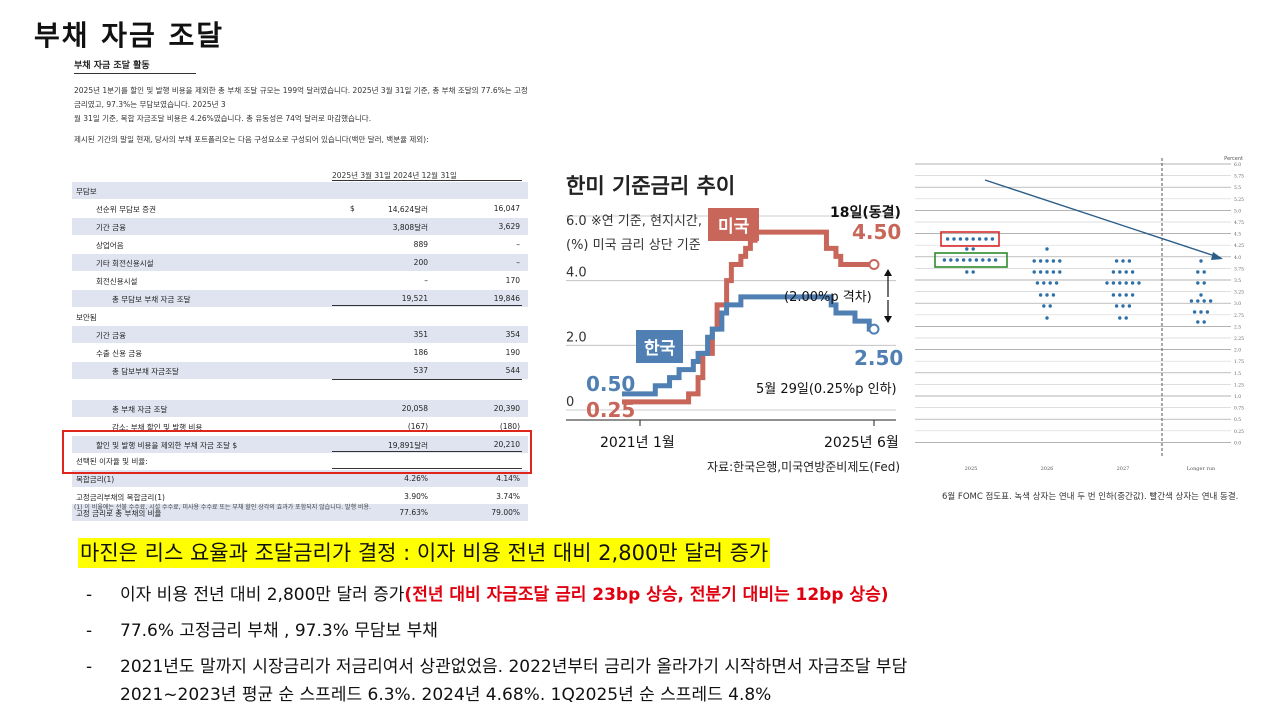 The height and width of the screenshot is (720, 1280). Describe the element at coordinates (734, 224) in the screenshot. I see `us-series-label: 미국` at that location.